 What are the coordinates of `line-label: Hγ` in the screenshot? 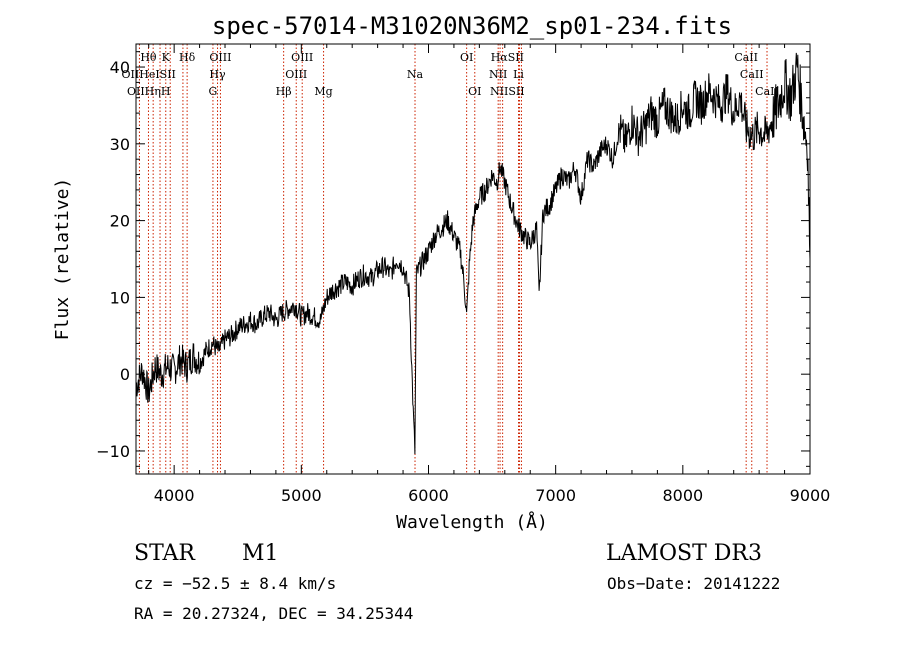 It's located at (217, 74).